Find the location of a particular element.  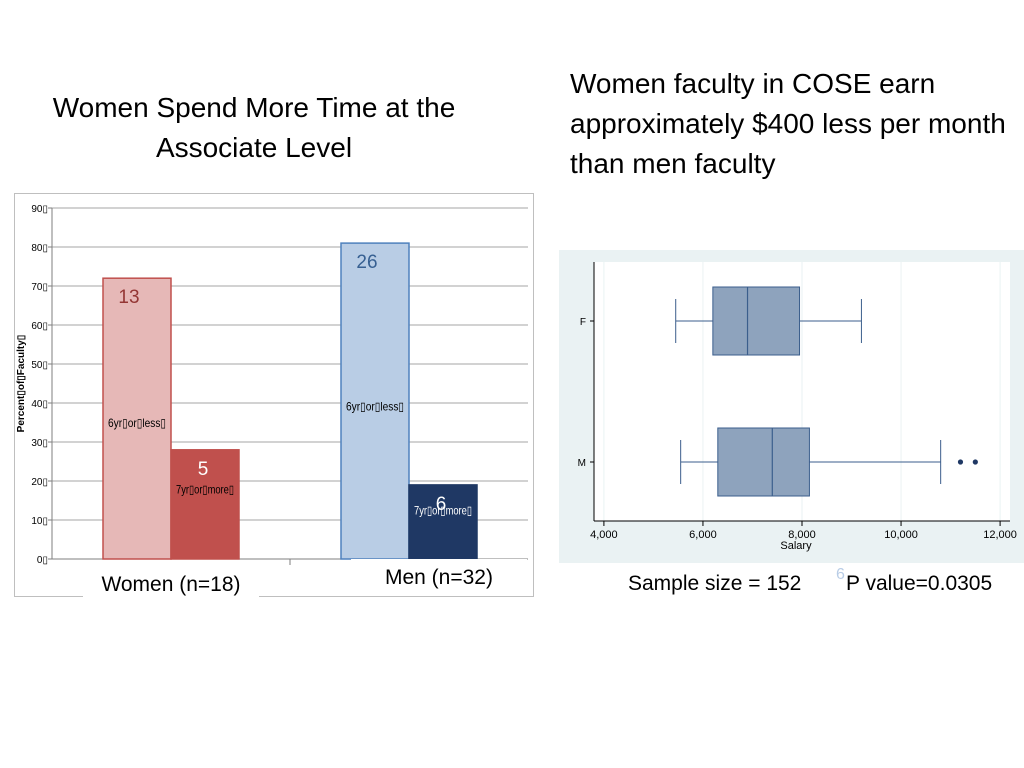

y-tick-label: 80▯ is located at coordinates (39, 248).